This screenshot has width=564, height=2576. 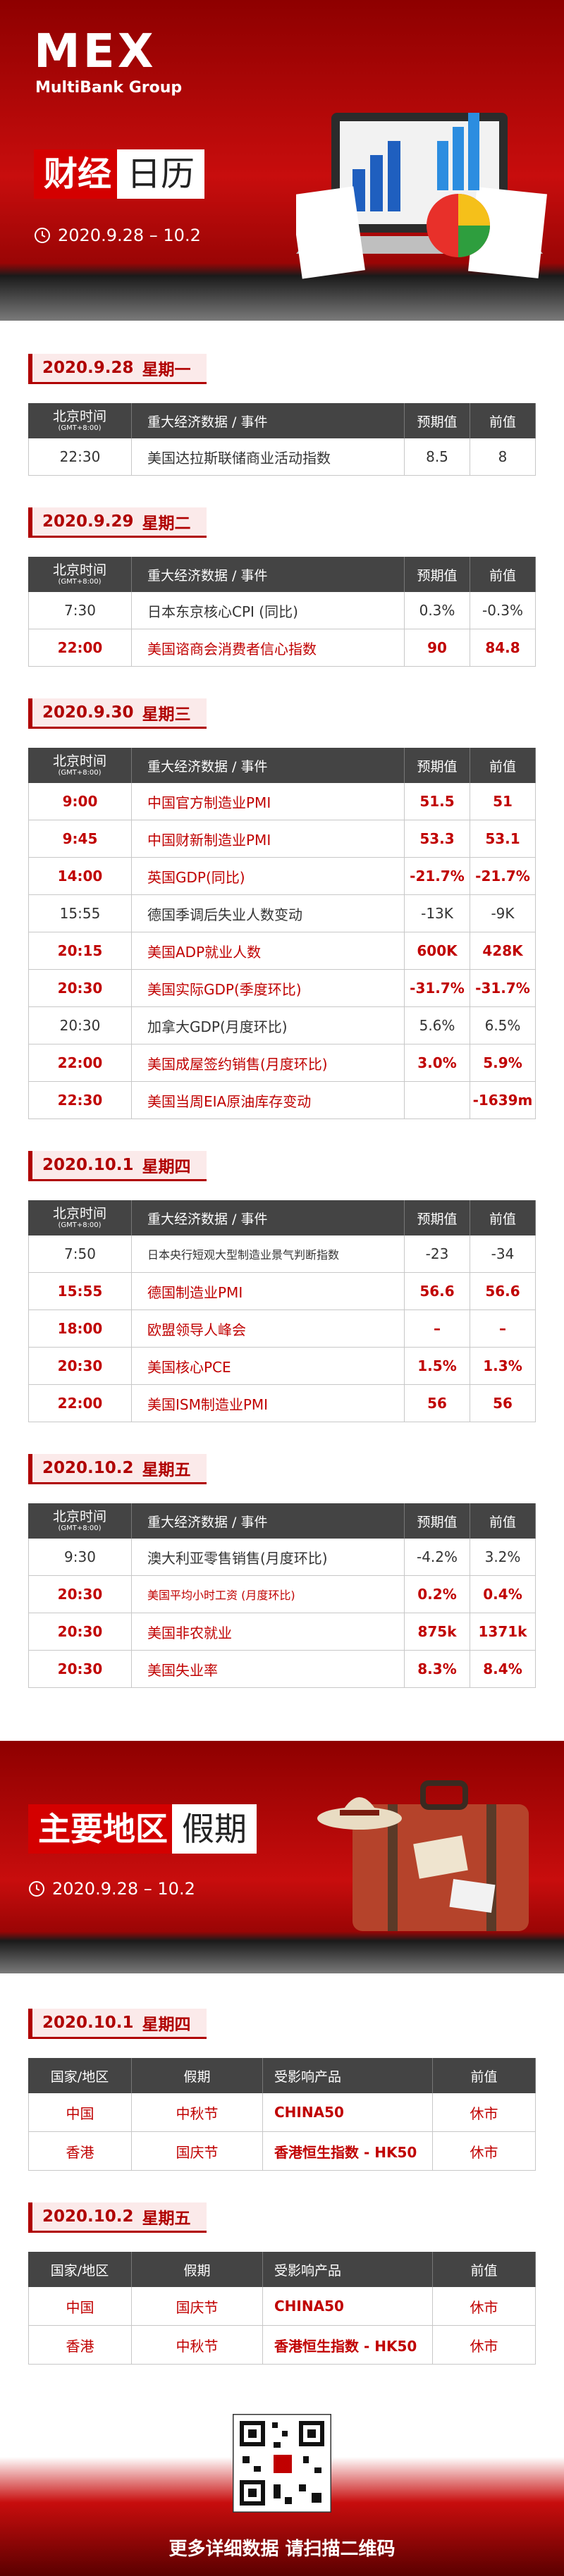 What do you see at coordinates (503, 1025) in the screenshot?
I see `row-previous: 6.5%` at bounding box center [503, 1025].